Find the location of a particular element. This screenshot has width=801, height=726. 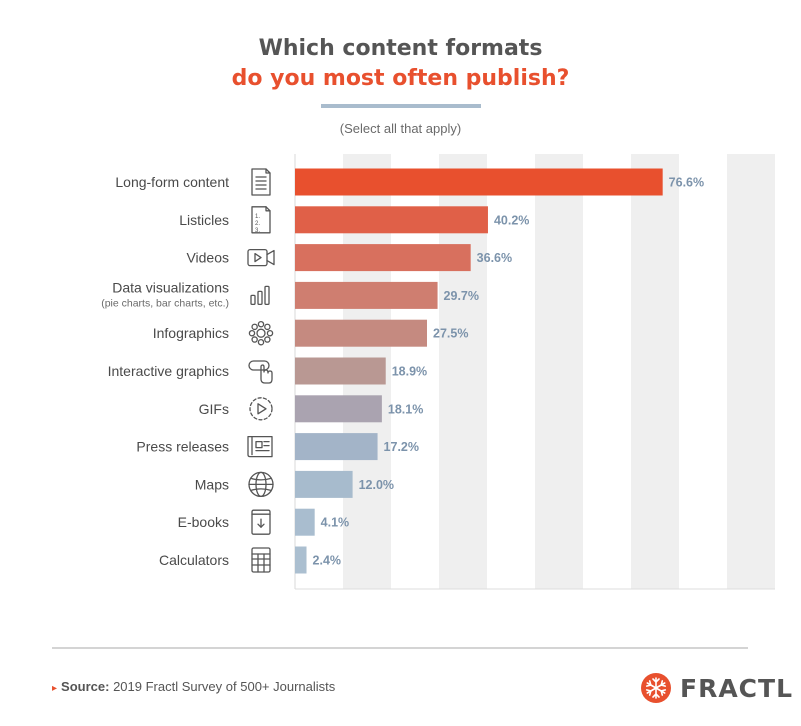

category-label: Videos is located at coordinates (207, 258).